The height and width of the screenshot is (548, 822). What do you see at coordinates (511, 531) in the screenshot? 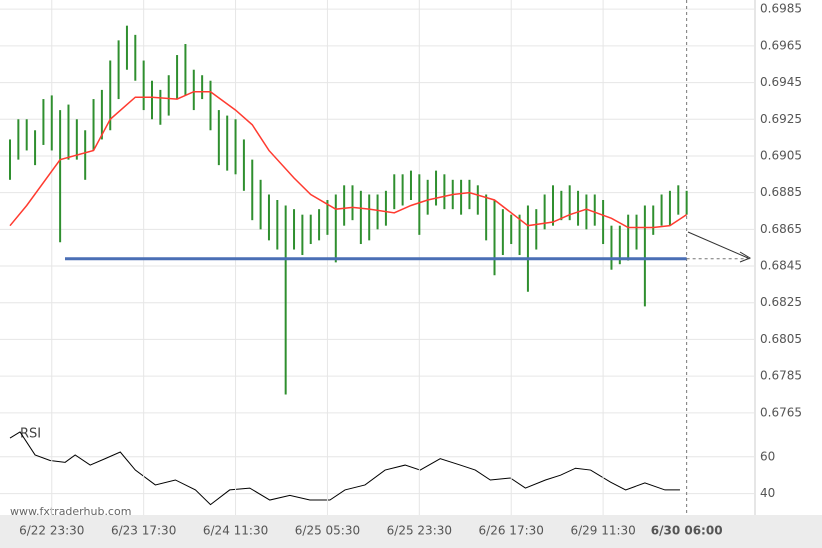
I see `x-tick-label: 6/26 17:30` at bounding box center [511, 531].